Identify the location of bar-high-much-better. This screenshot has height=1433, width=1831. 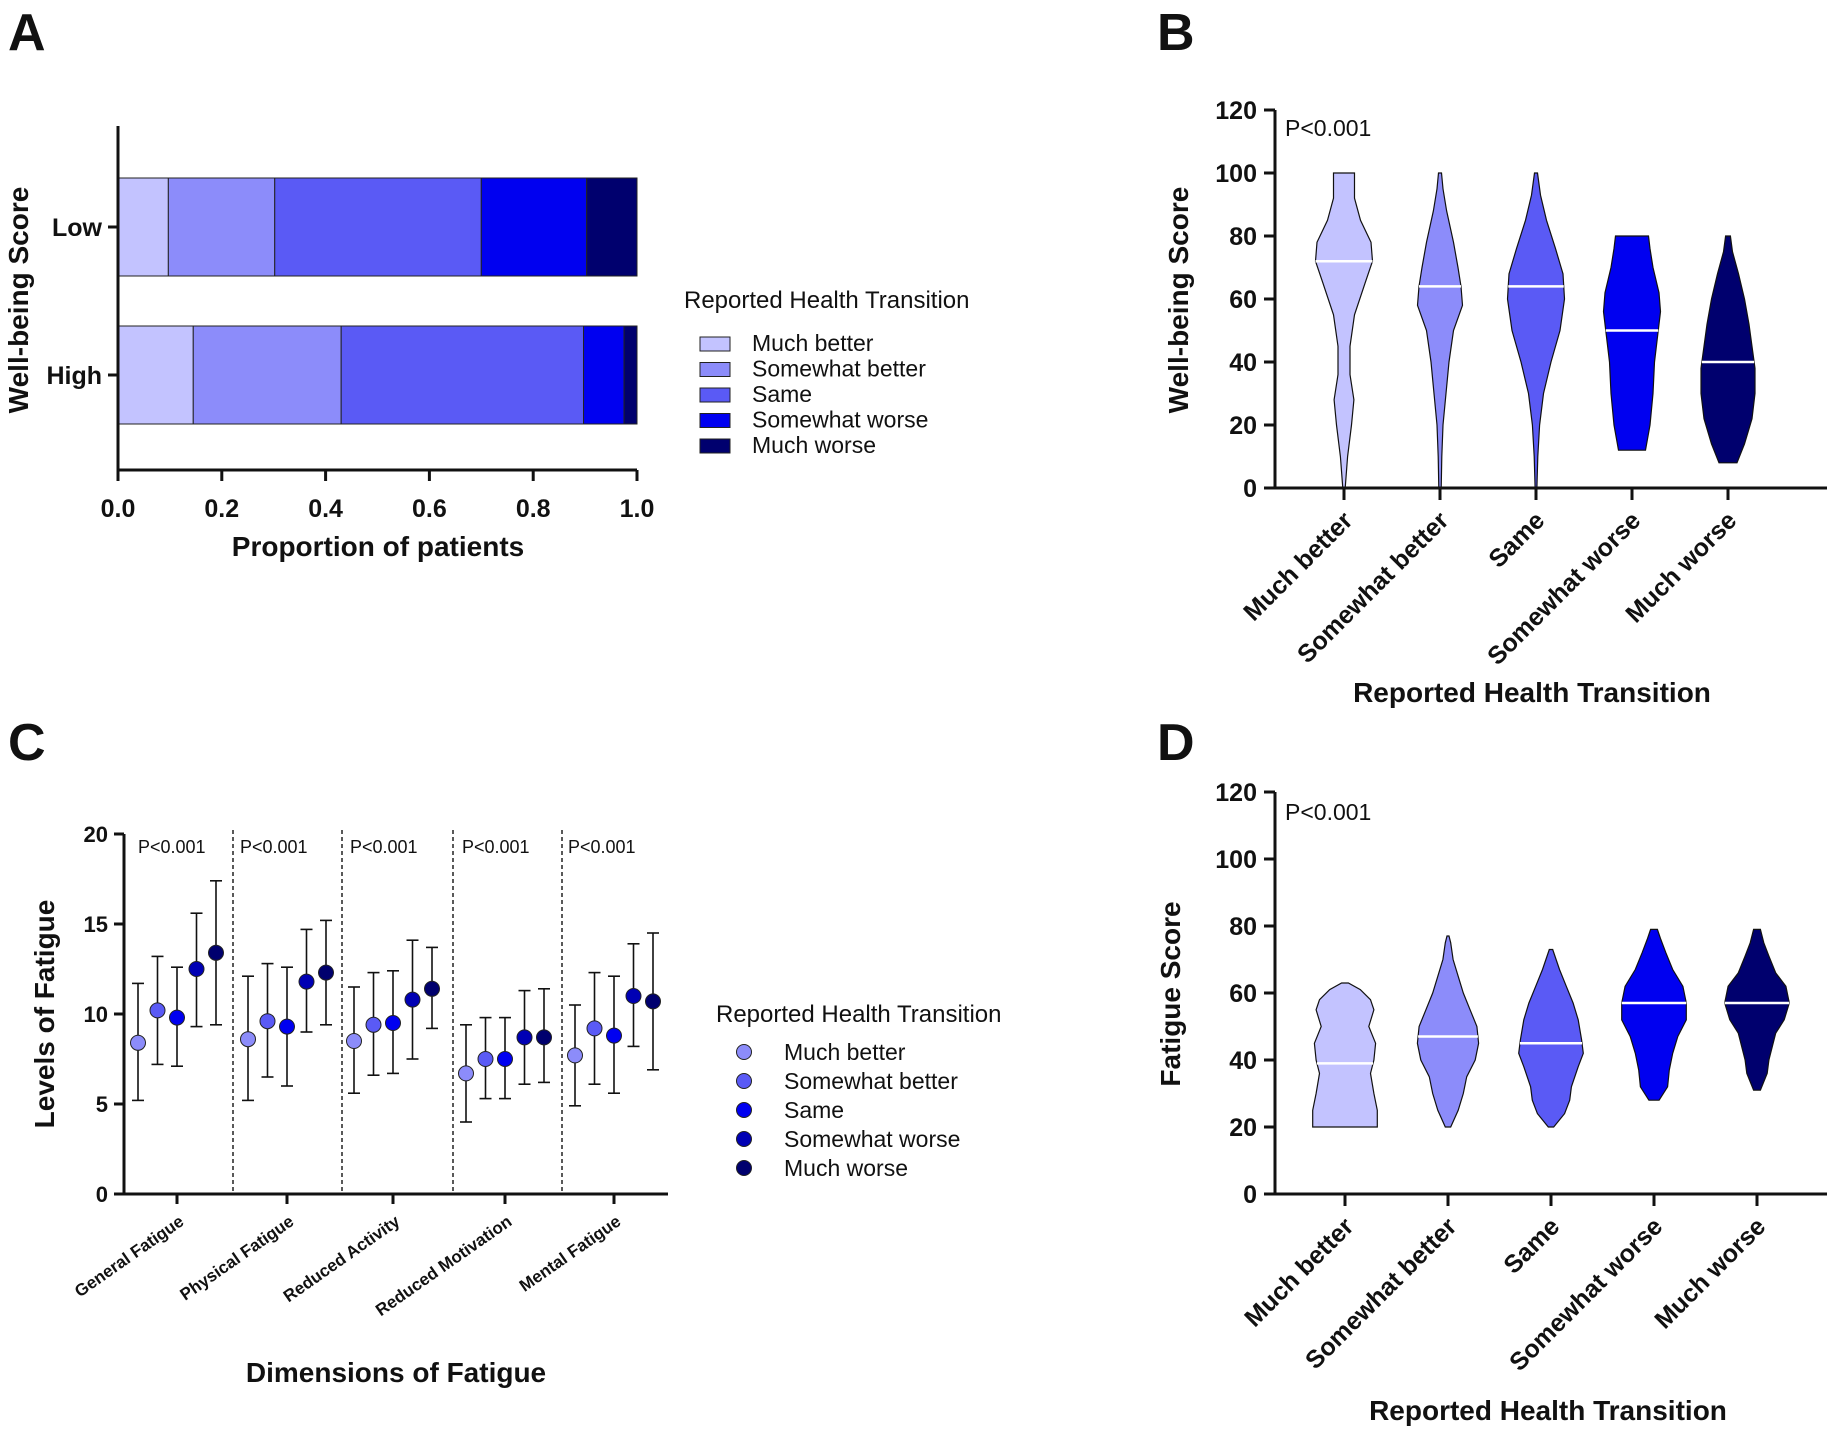
(155, 375).